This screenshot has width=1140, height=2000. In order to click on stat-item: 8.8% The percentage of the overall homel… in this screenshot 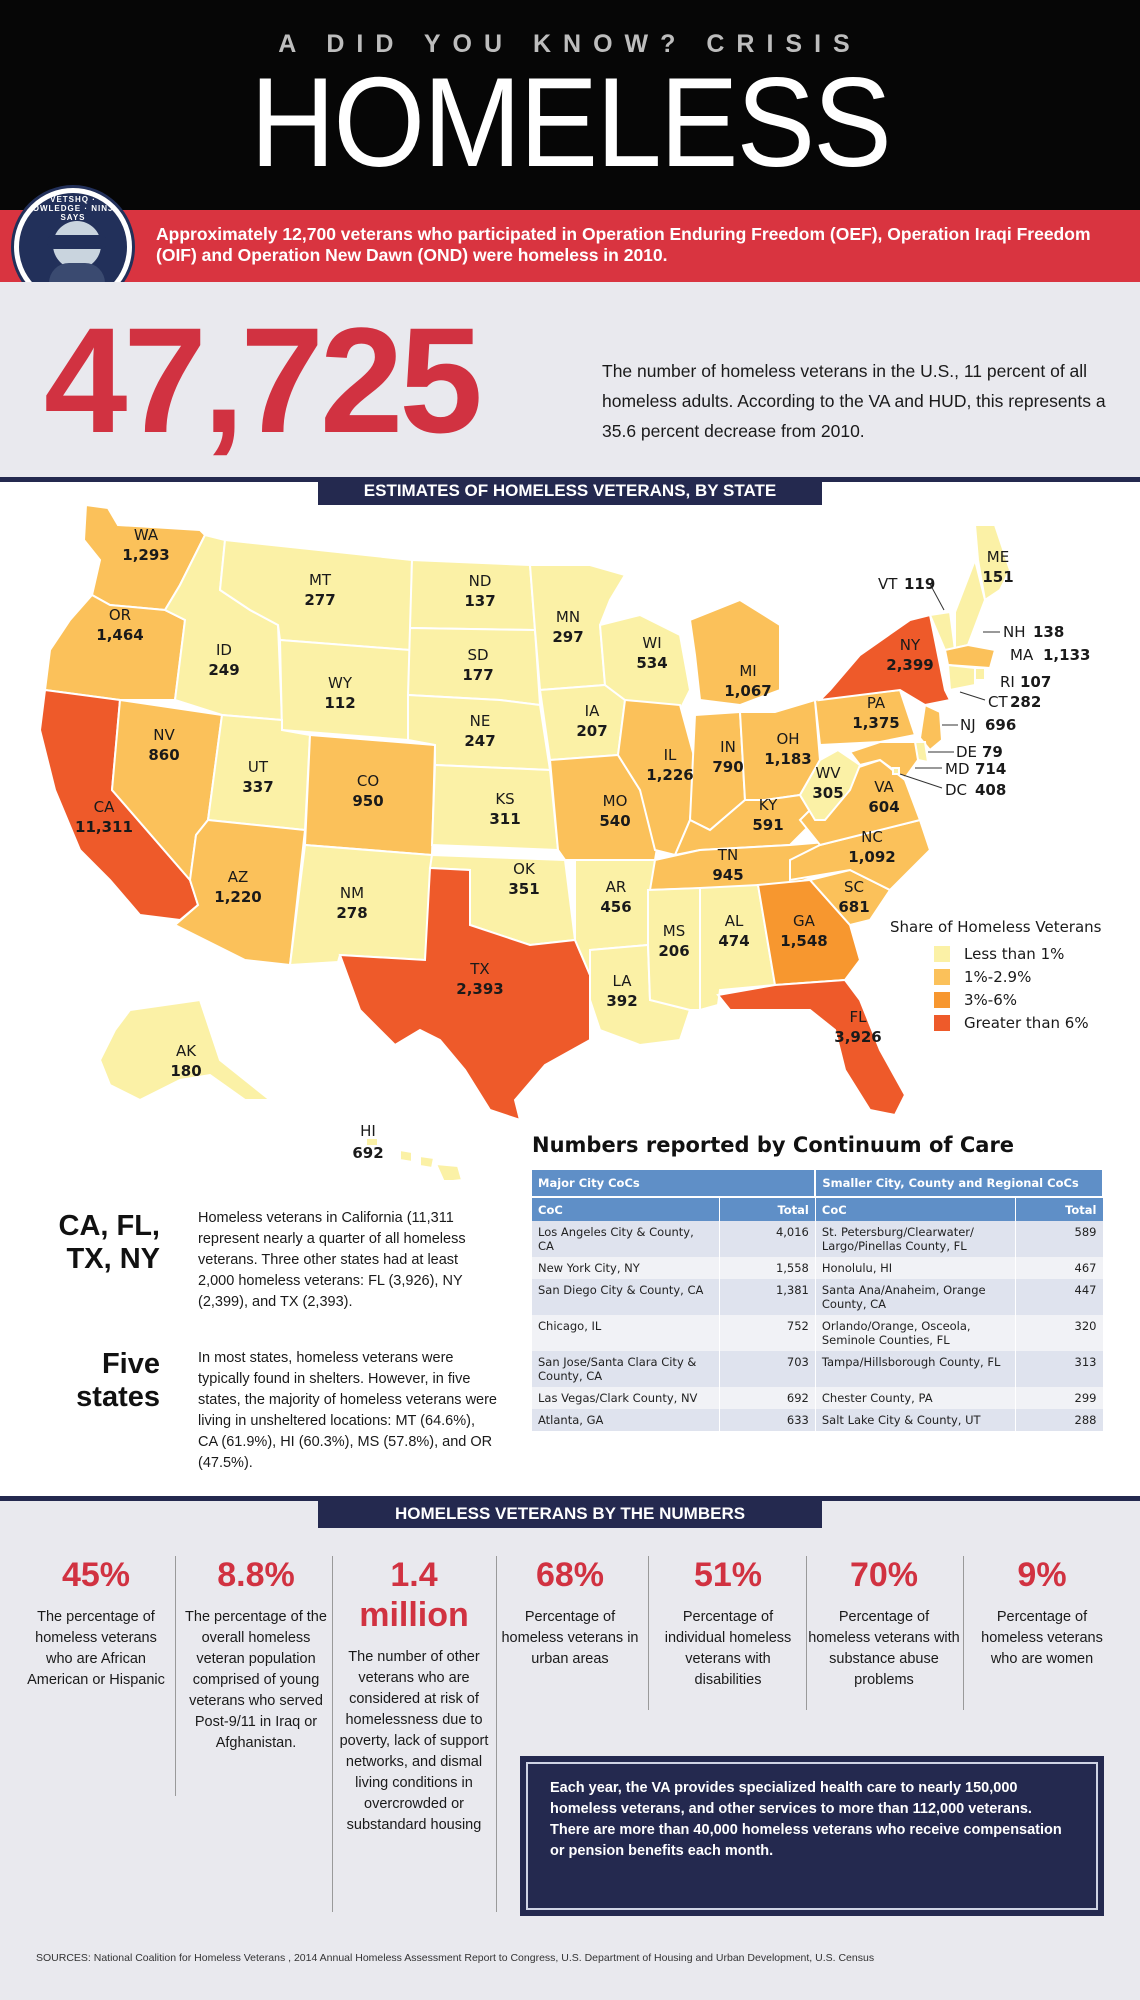, I will do `click(256, 1654)`.